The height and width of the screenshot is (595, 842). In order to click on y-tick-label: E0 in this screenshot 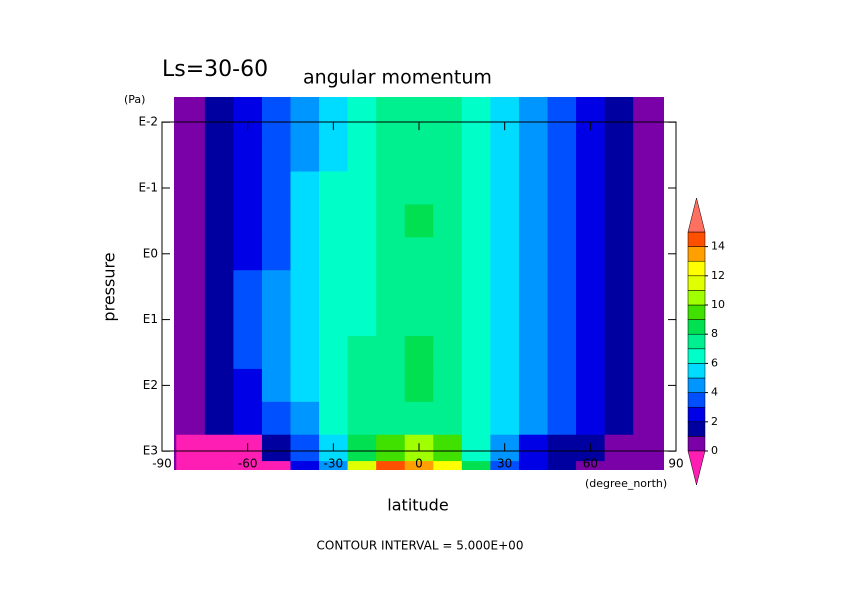, I will do `click(150, 253)`.